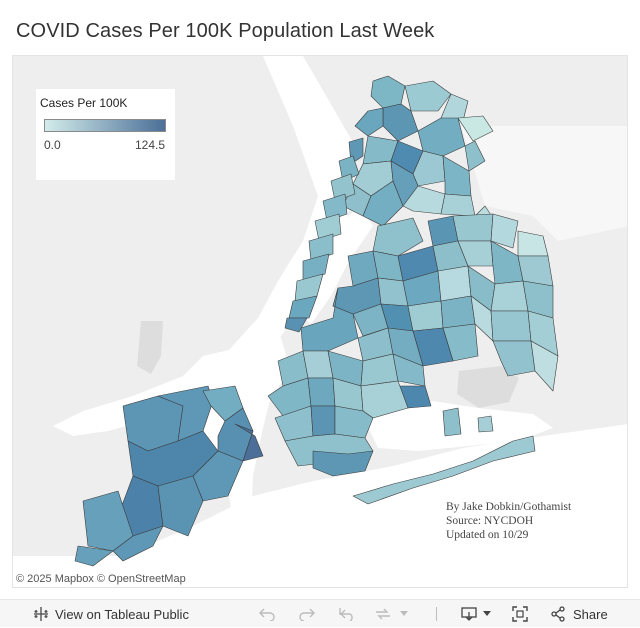 The height and width of the screenshot is (628, 640). I want to click on download-button, so click(476, 614).